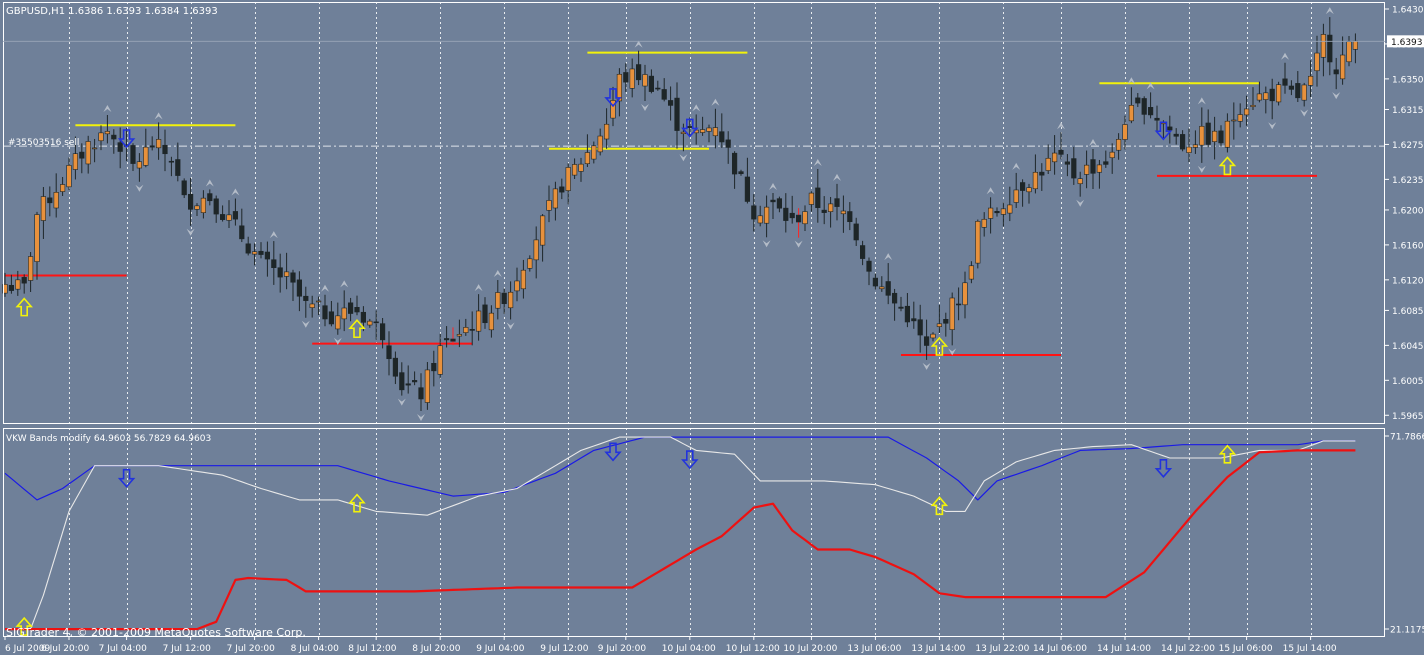  Describe the element at coordinates (1002, 649) in the screenshot. I see `time-tick-label: 13 Jul 22:00` at that location.